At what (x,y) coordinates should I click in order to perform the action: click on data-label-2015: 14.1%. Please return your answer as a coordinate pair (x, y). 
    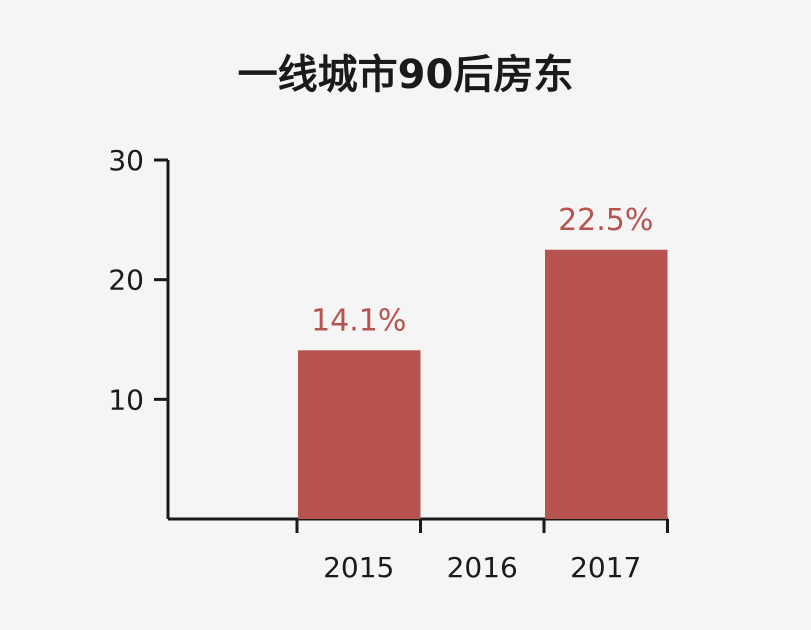
    Looking at the image, I should click on (358, 320).